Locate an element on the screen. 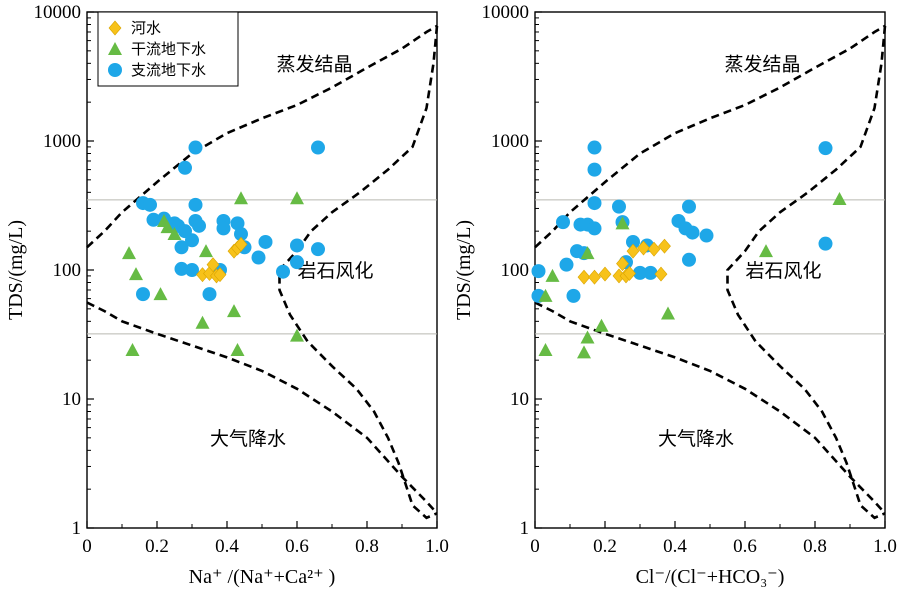  x-tick-label: 0 is located at coordinates (535, 546).